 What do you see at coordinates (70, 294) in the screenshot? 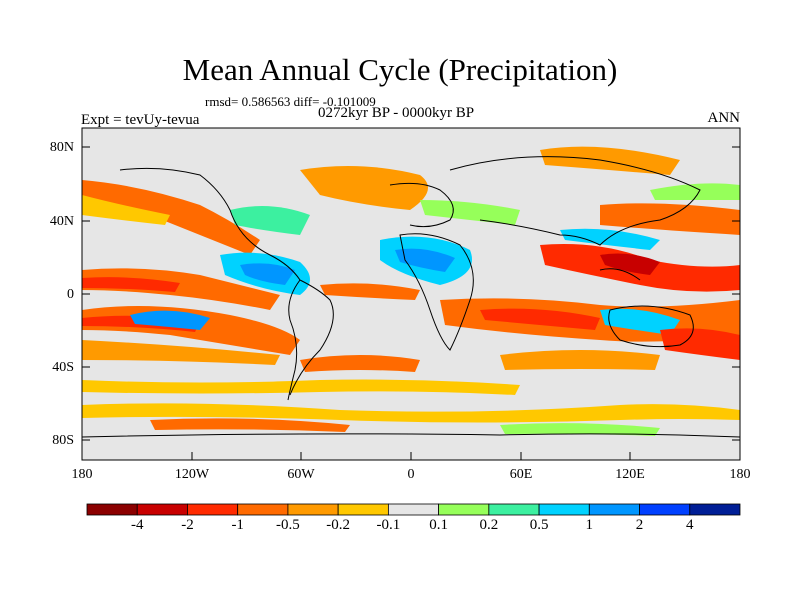
I see `y-tick-label: 0` at bounding box center [70, 294].